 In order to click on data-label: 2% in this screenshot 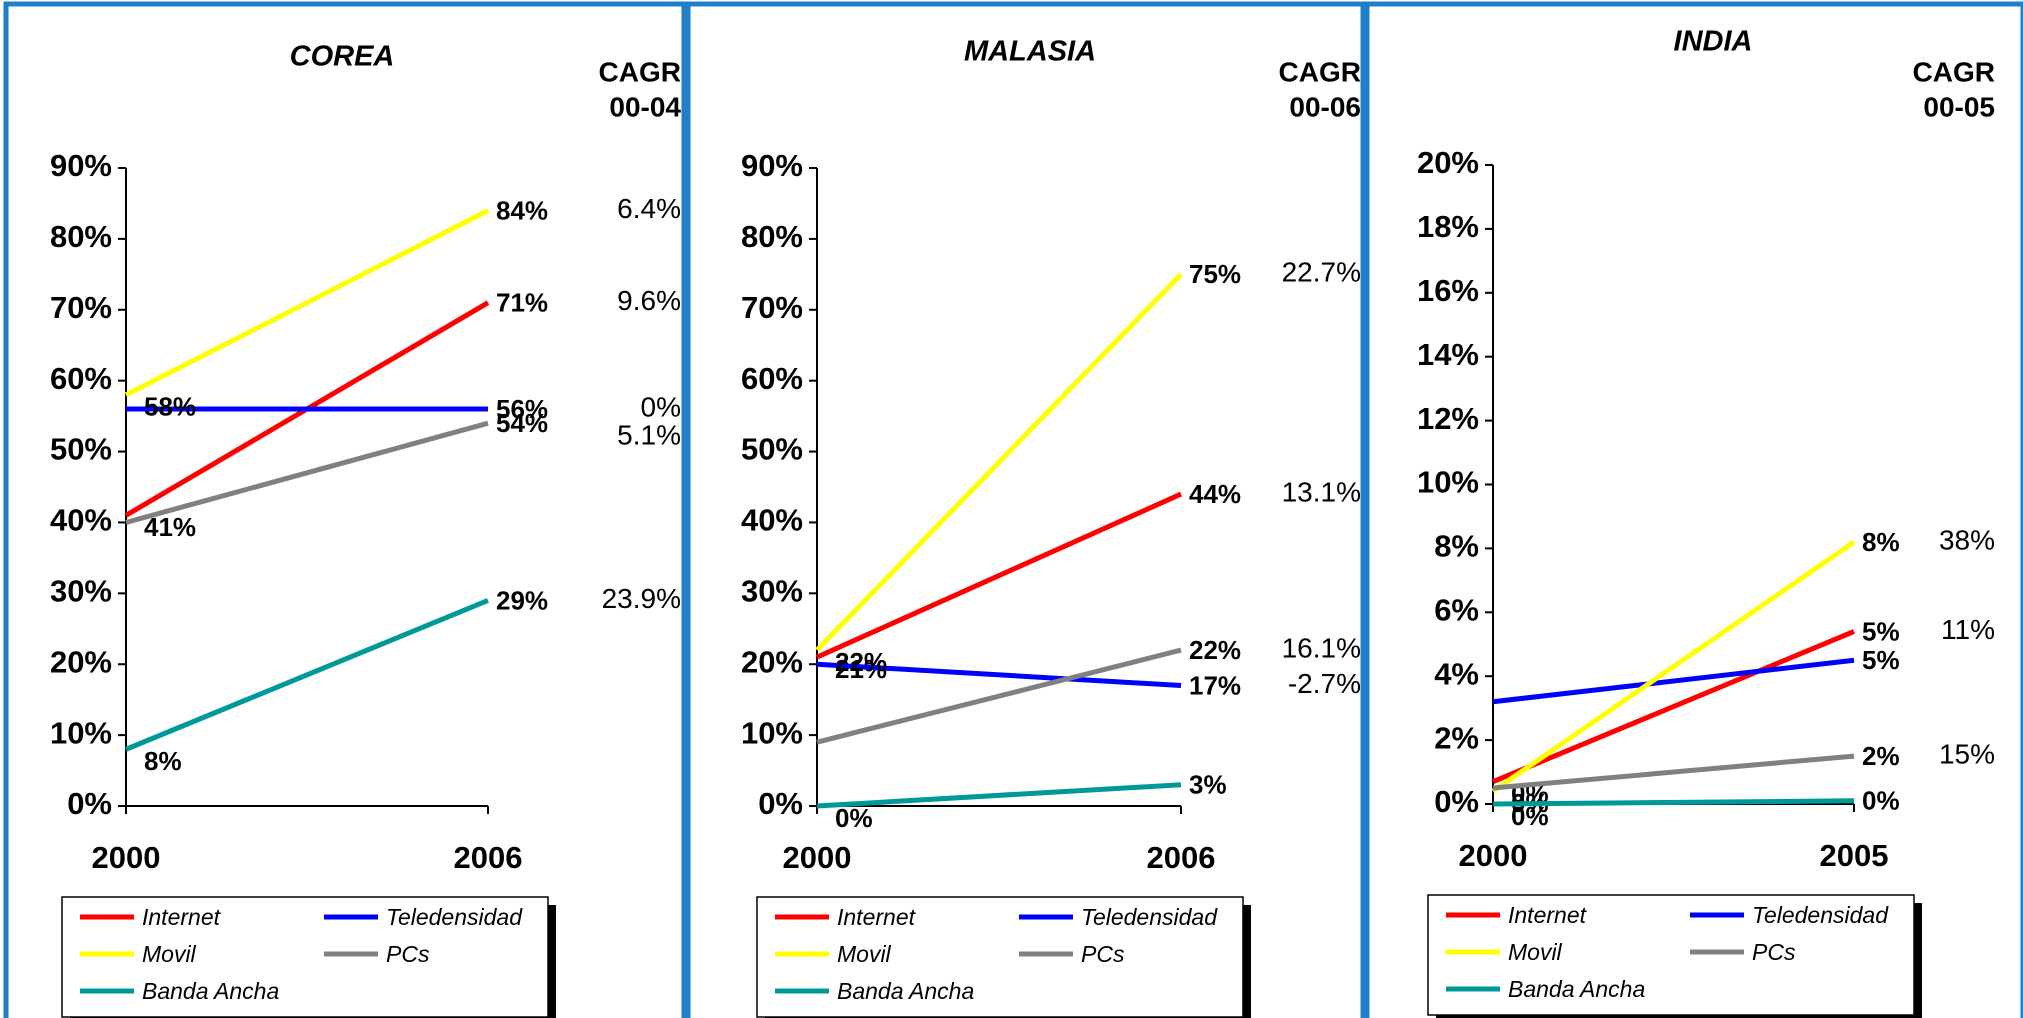, I will do `click(1881, 756)`.